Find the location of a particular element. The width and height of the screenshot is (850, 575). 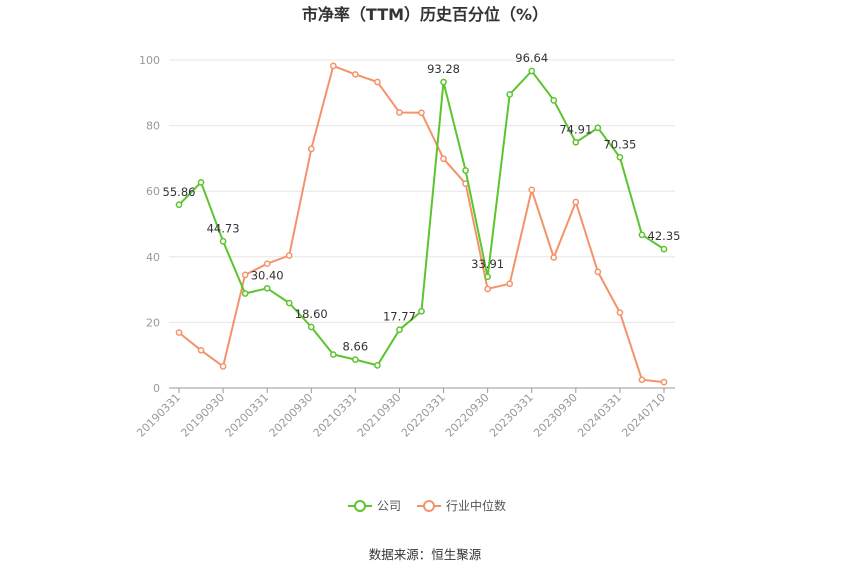

x-tick-label: 20240331 is located at coordinates (599, 415).